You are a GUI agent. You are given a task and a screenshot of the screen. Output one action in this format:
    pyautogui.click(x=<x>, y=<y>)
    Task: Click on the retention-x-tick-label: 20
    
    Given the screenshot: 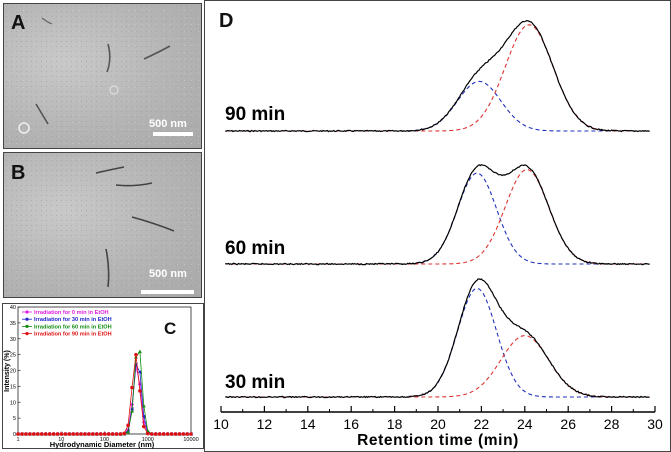 What is the action you would take?
    pyautogui.click(x=438, y=424)
    